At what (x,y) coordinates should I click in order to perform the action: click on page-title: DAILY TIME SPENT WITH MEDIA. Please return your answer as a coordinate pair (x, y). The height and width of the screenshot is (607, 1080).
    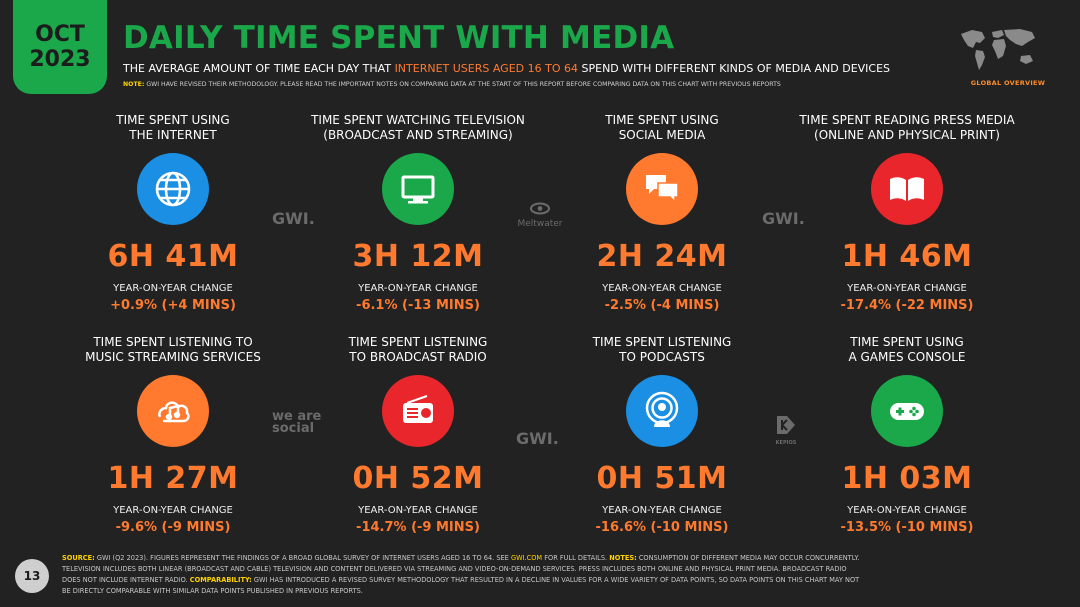
    Looking at the image, I should click on (399, 38).